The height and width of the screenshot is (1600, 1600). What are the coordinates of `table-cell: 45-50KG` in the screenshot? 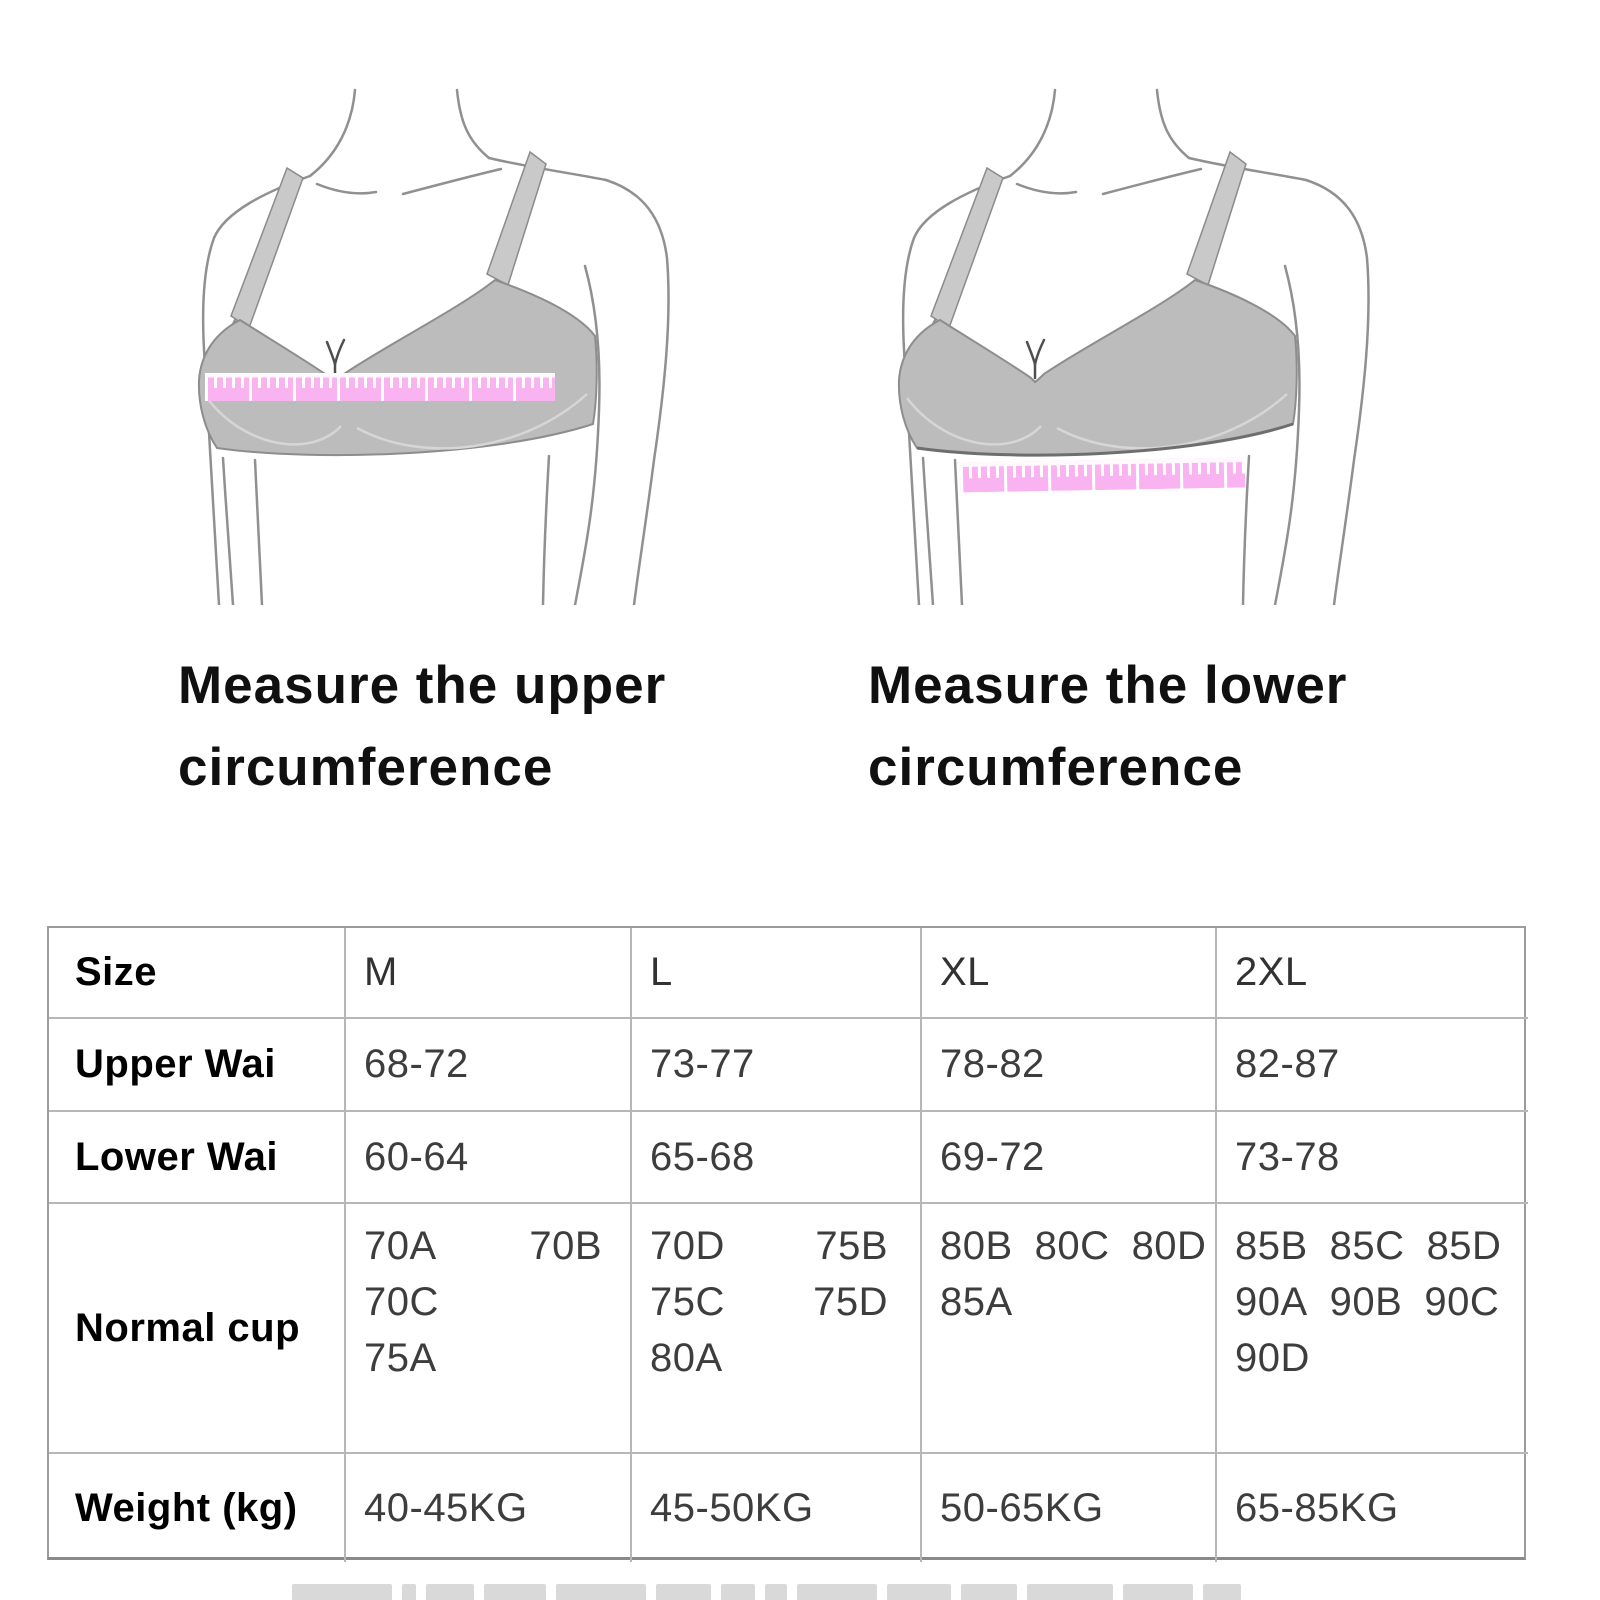 It's located at (777, 1508).